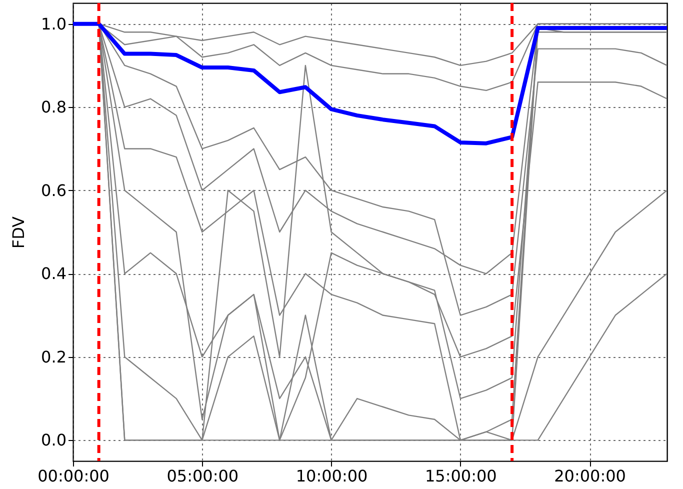 This screenshot has width=683, height=489. I want to click on y-tick-label: 0.8, so click(53, 107).